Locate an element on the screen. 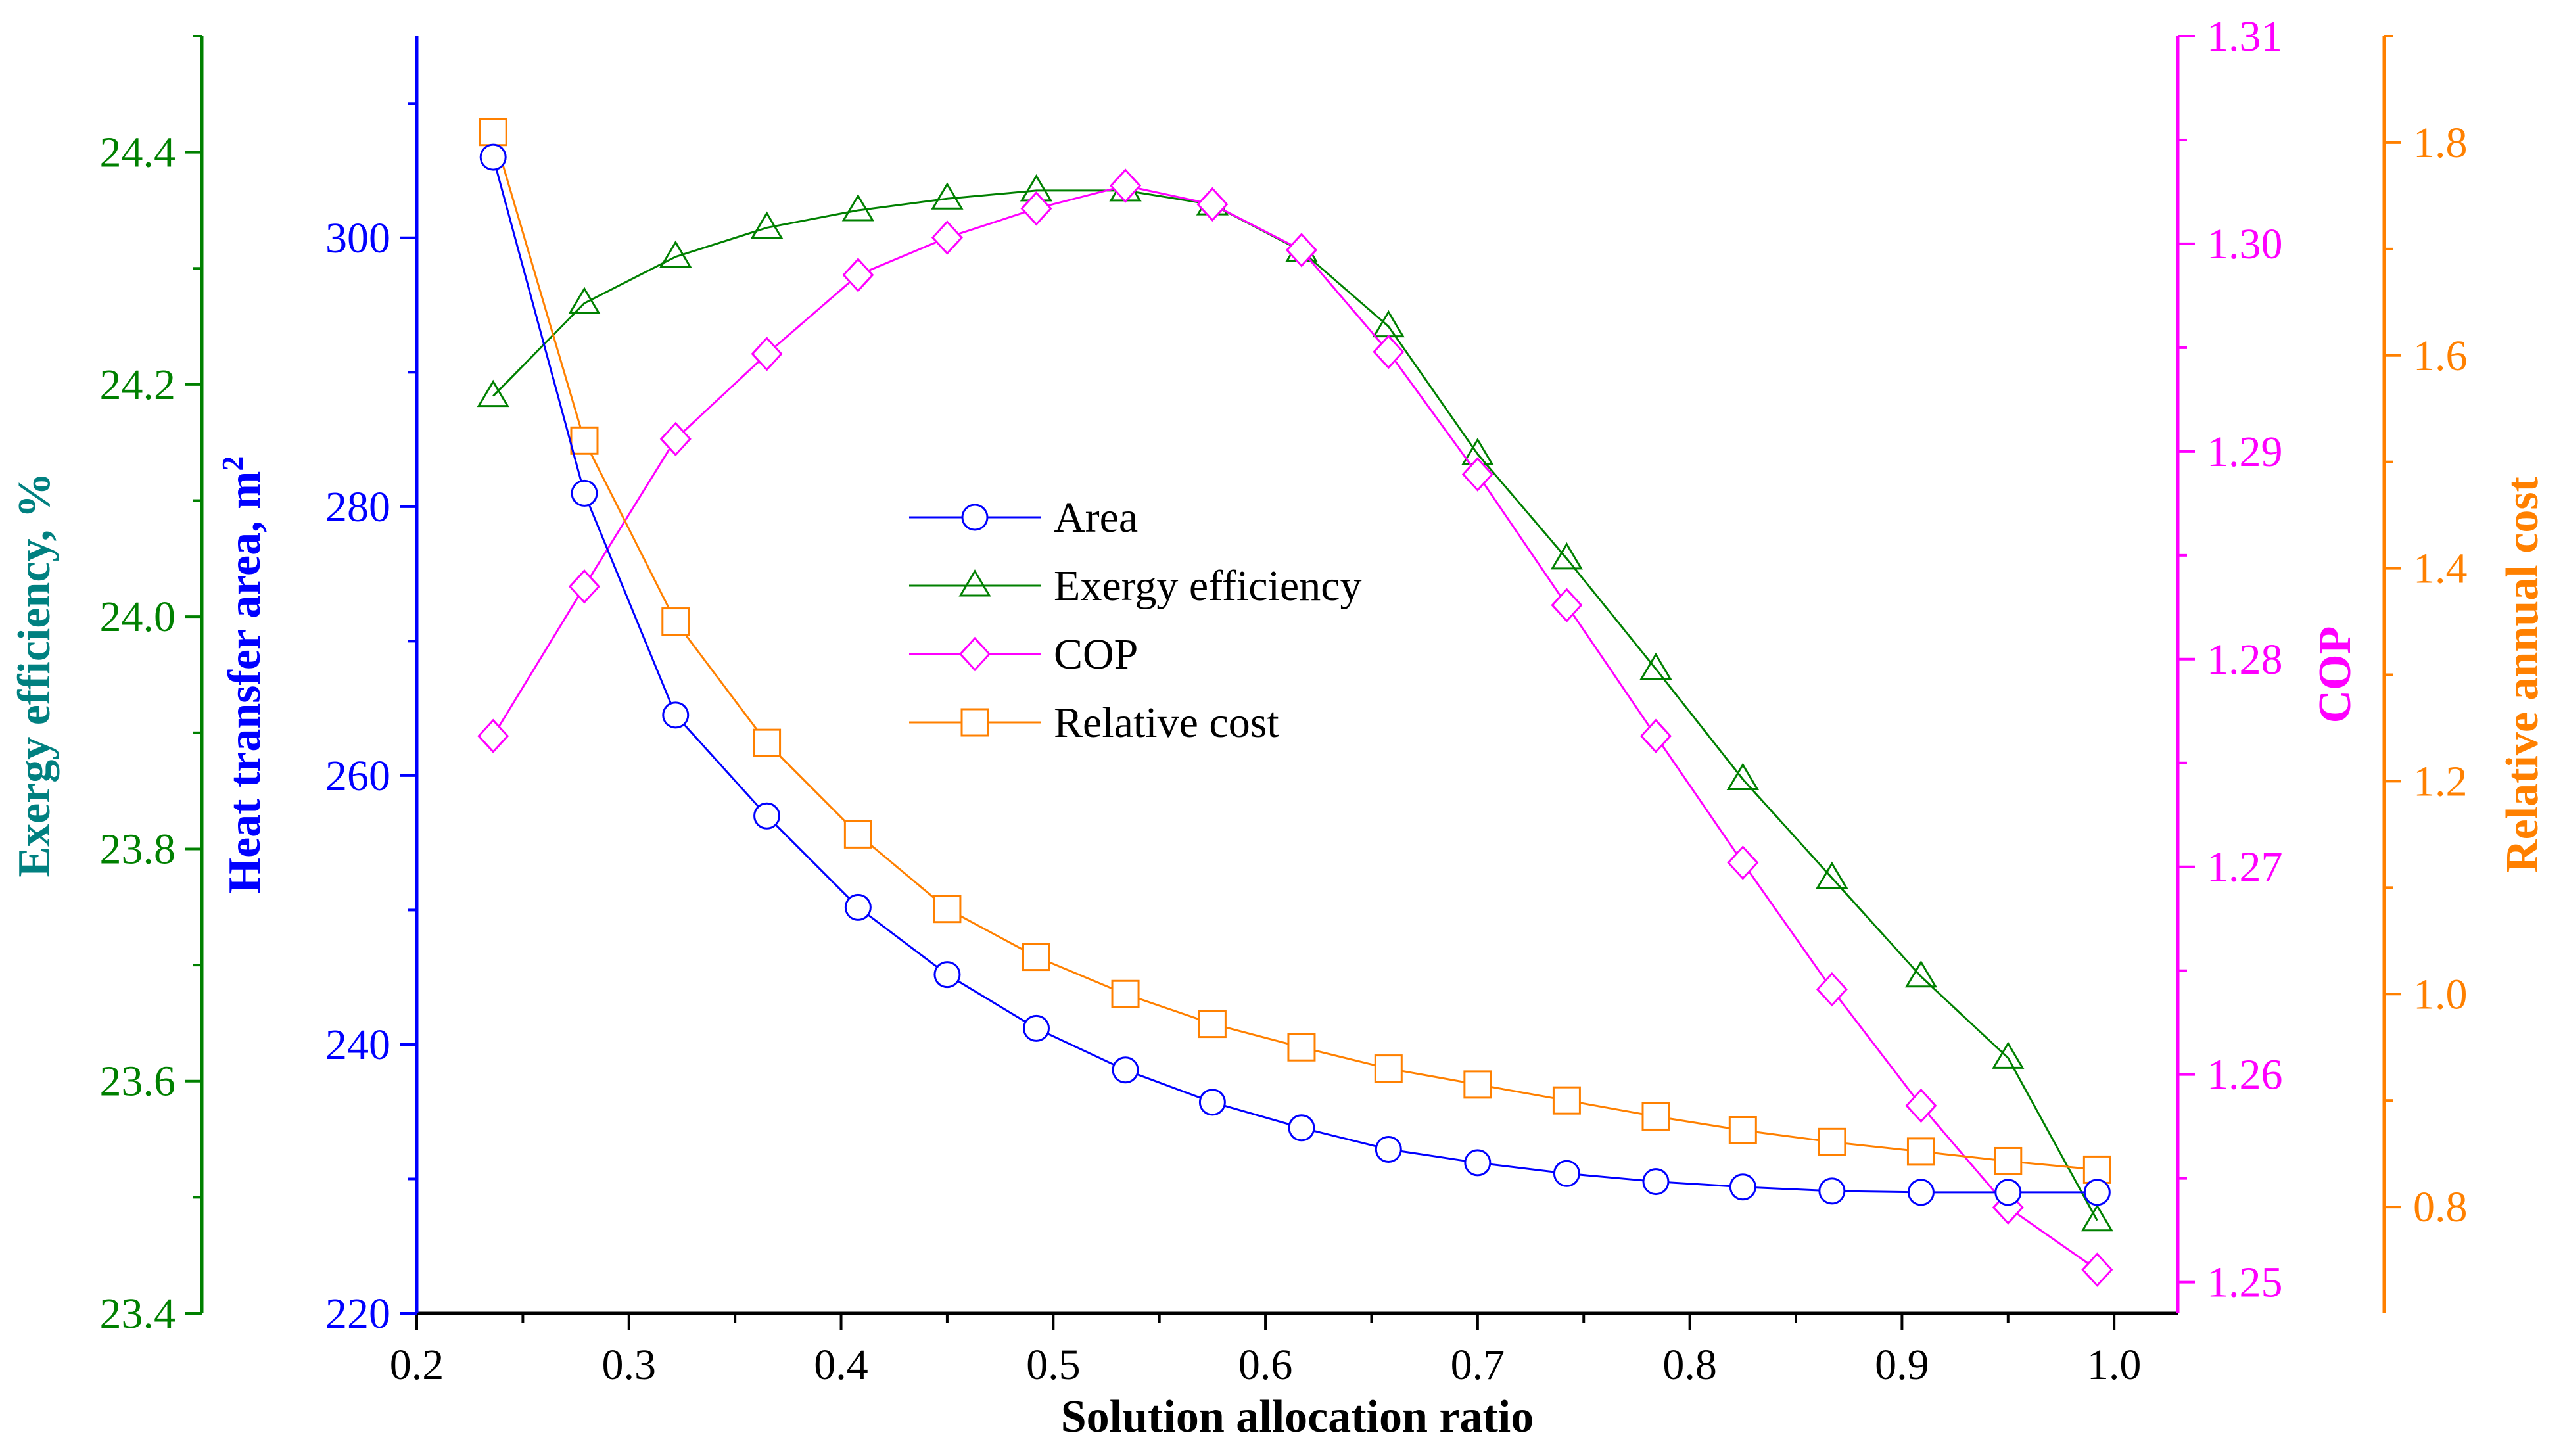 This screenshot has height=1456, width=2563. cop-axis-title: COP is located at coordinates (2335, 675).